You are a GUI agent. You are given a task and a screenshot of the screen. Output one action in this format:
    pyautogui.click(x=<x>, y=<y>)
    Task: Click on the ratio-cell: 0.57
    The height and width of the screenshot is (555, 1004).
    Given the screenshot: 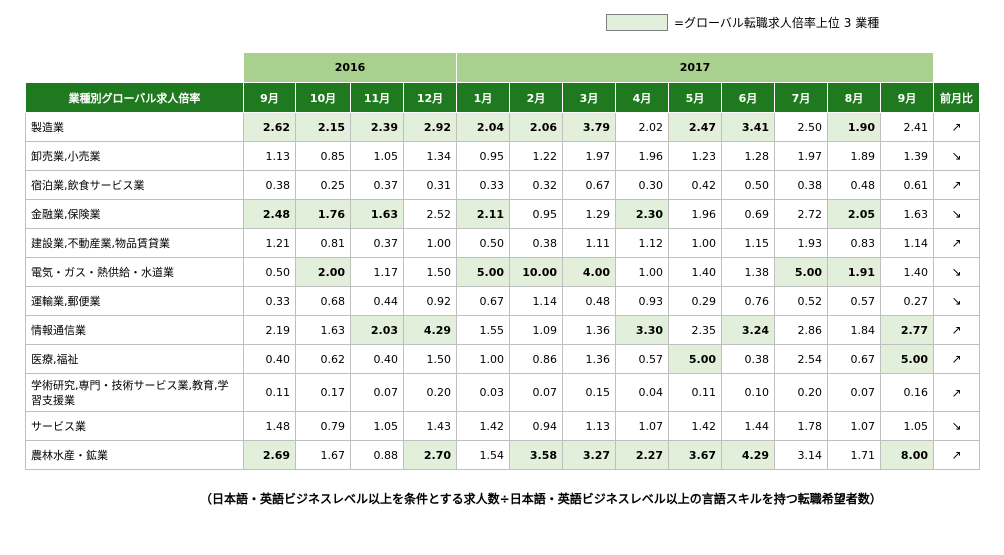 What is the action you would take?
    pyautogui.click(x=642, y=359)
    